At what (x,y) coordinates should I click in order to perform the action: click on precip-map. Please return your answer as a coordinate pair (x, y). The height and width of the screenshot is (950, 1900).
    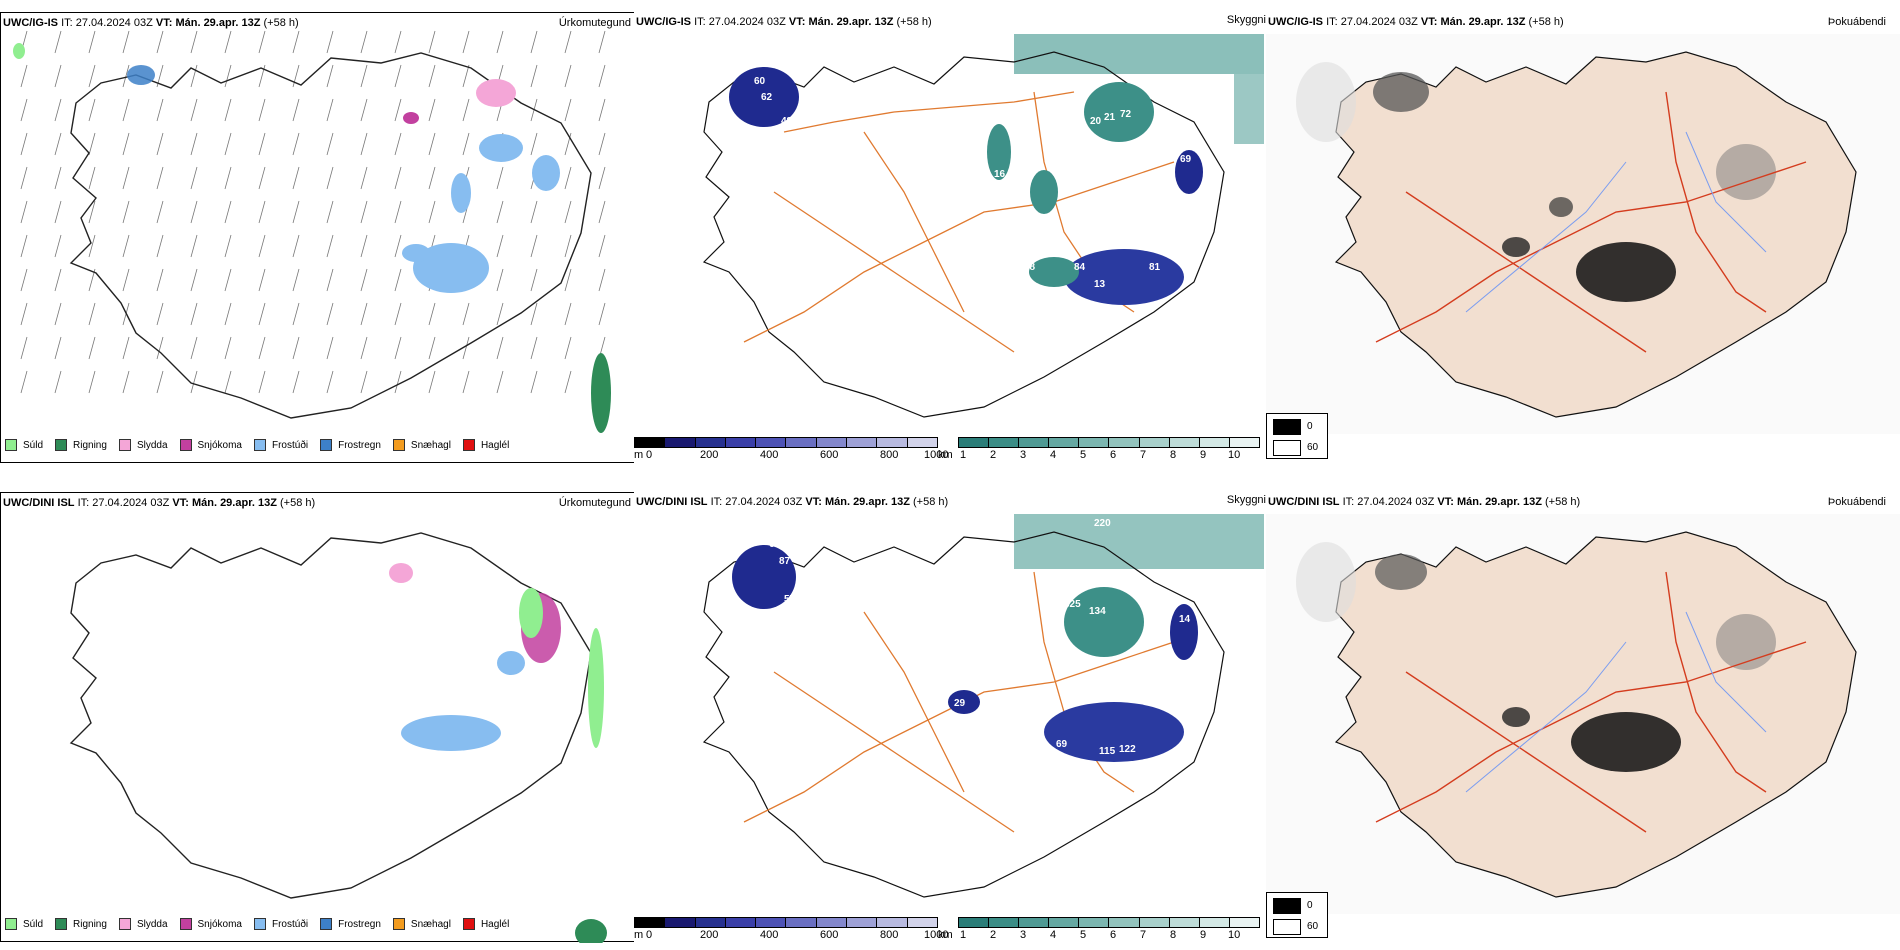
    Looking at the image, I should click on (312, 231).